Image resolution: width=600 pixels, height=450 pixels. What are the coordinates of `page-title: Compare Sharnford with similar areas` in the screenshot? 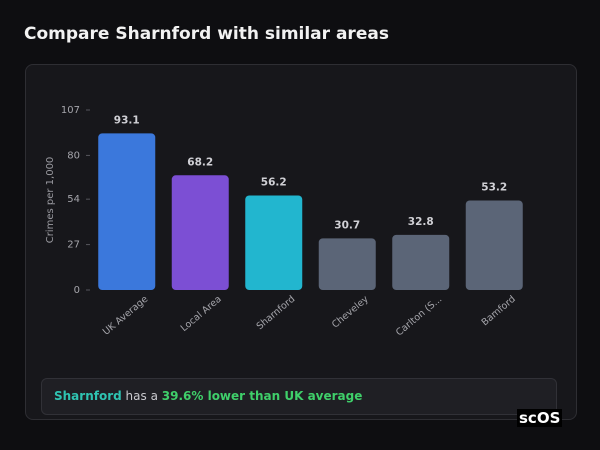 It's located at (206, 34).